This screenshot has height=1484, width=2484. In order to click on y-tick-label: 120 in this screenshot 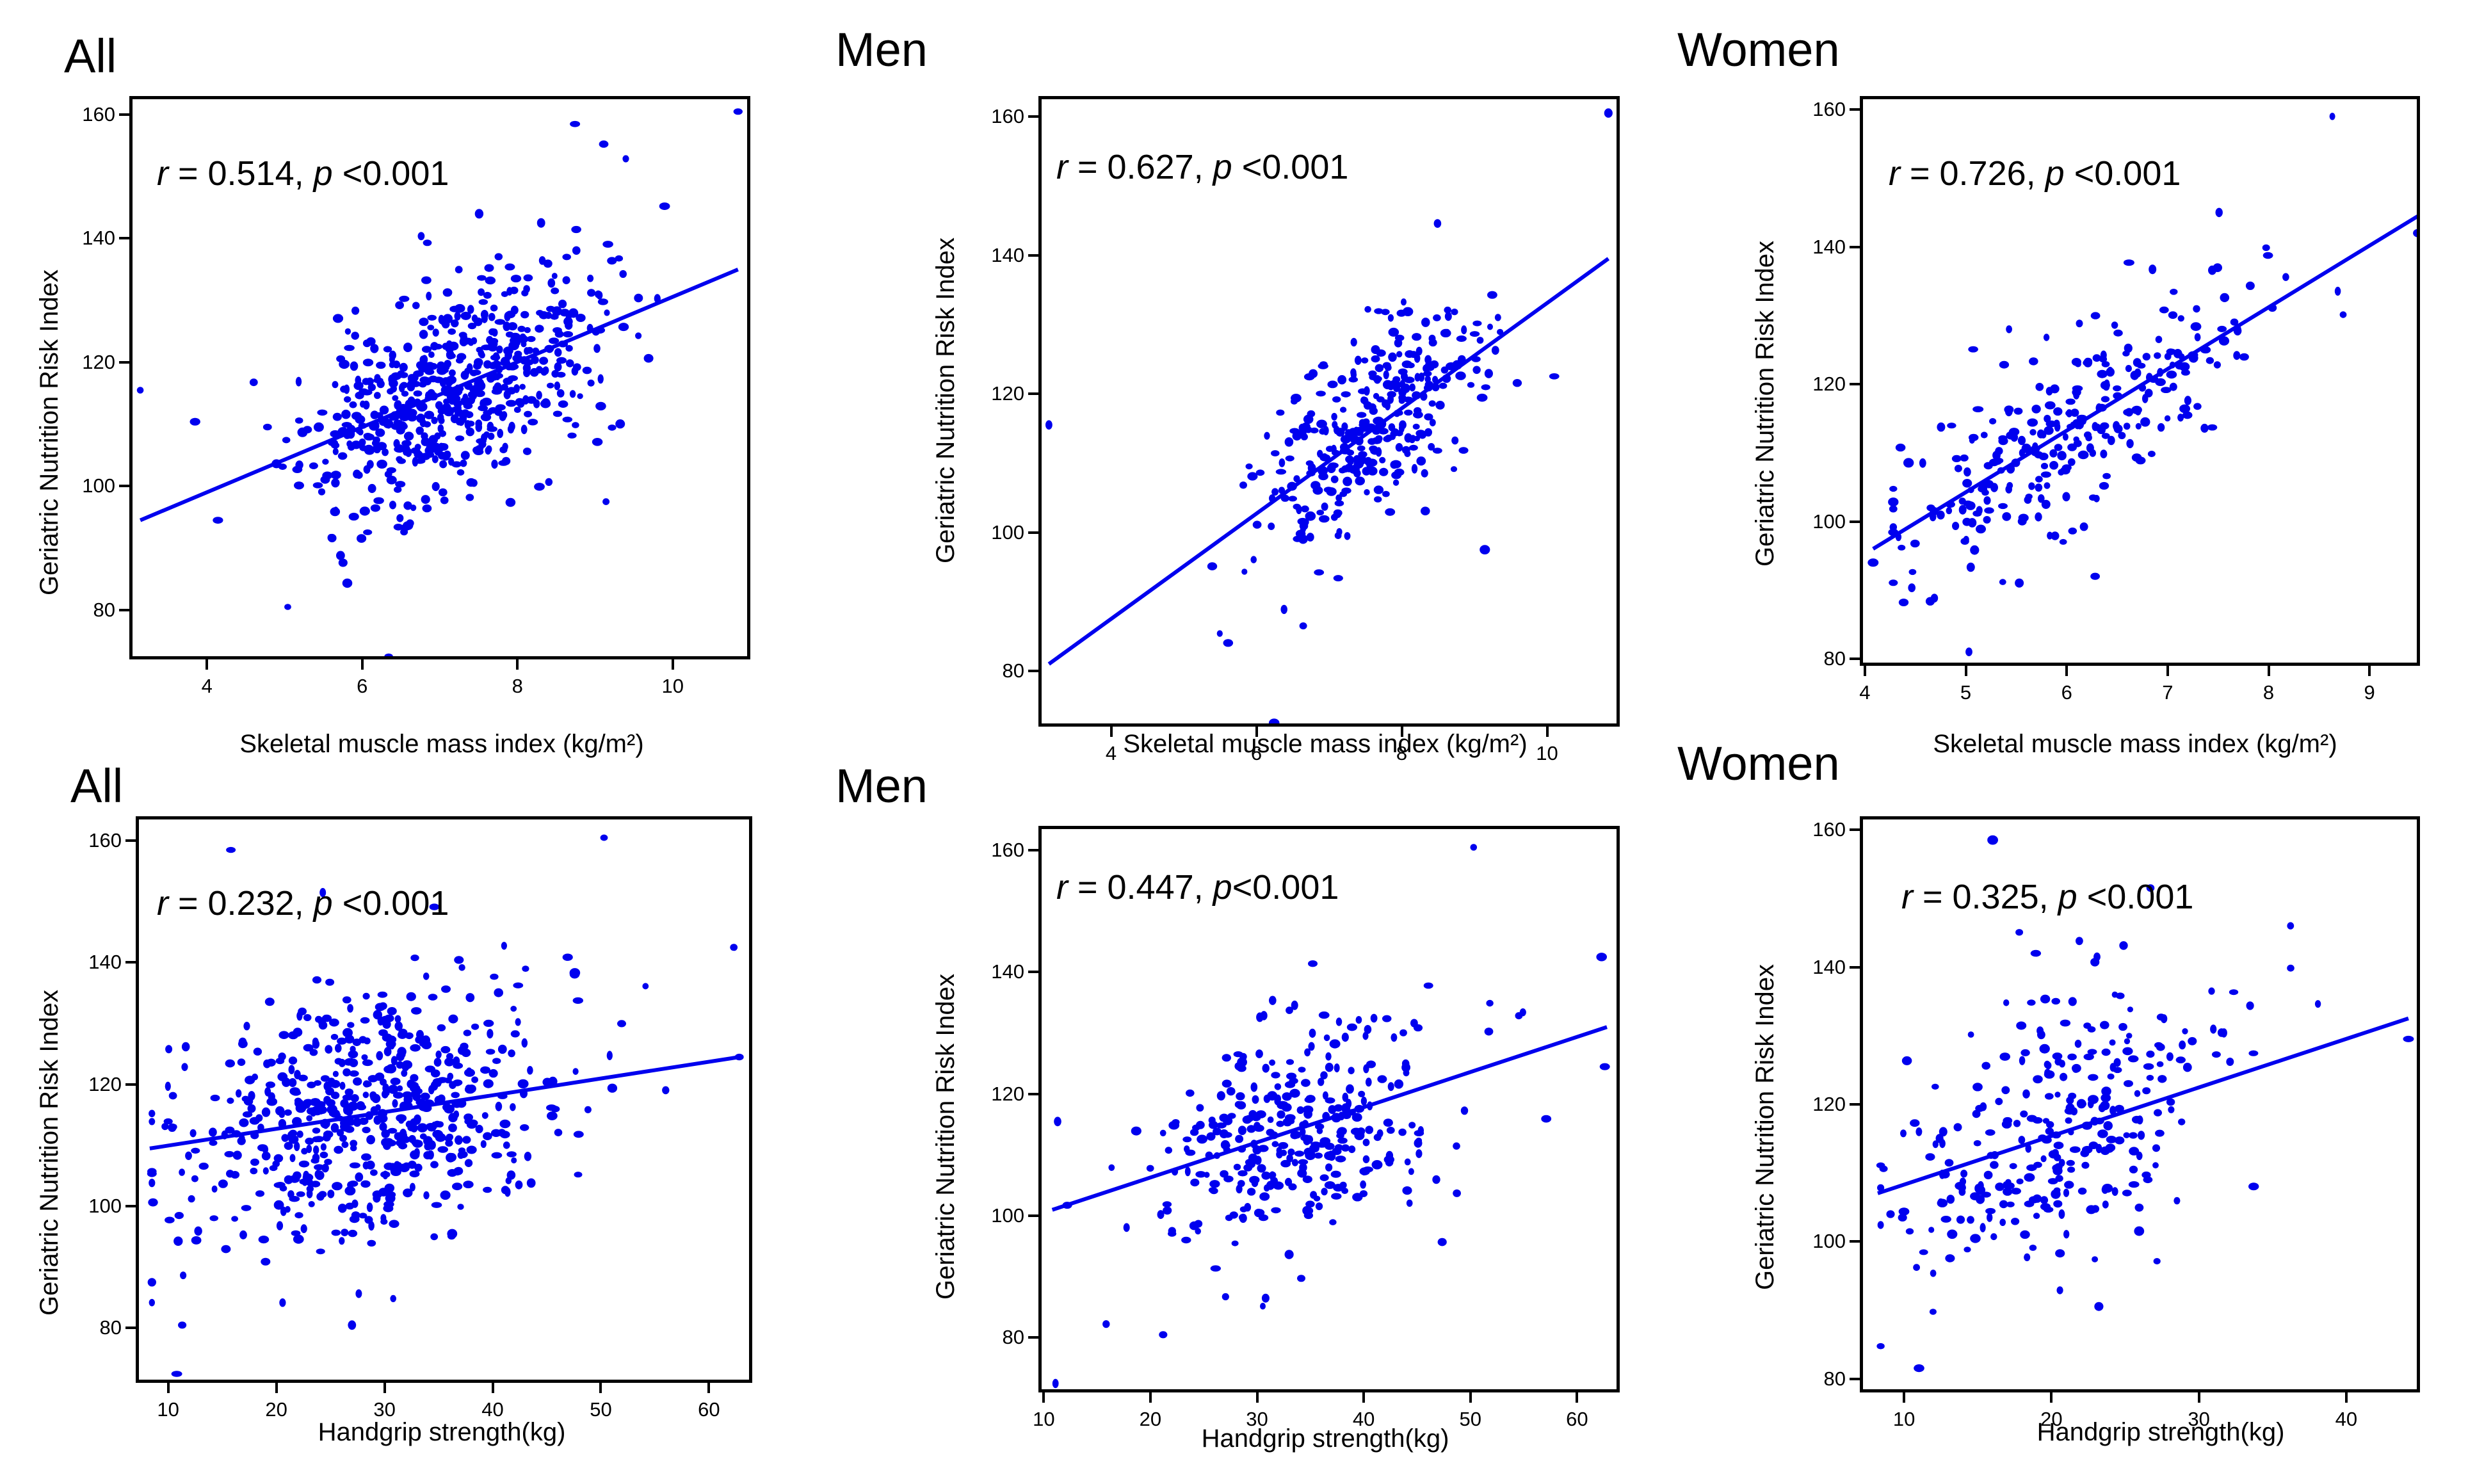, I will do `click(98, 361)`.